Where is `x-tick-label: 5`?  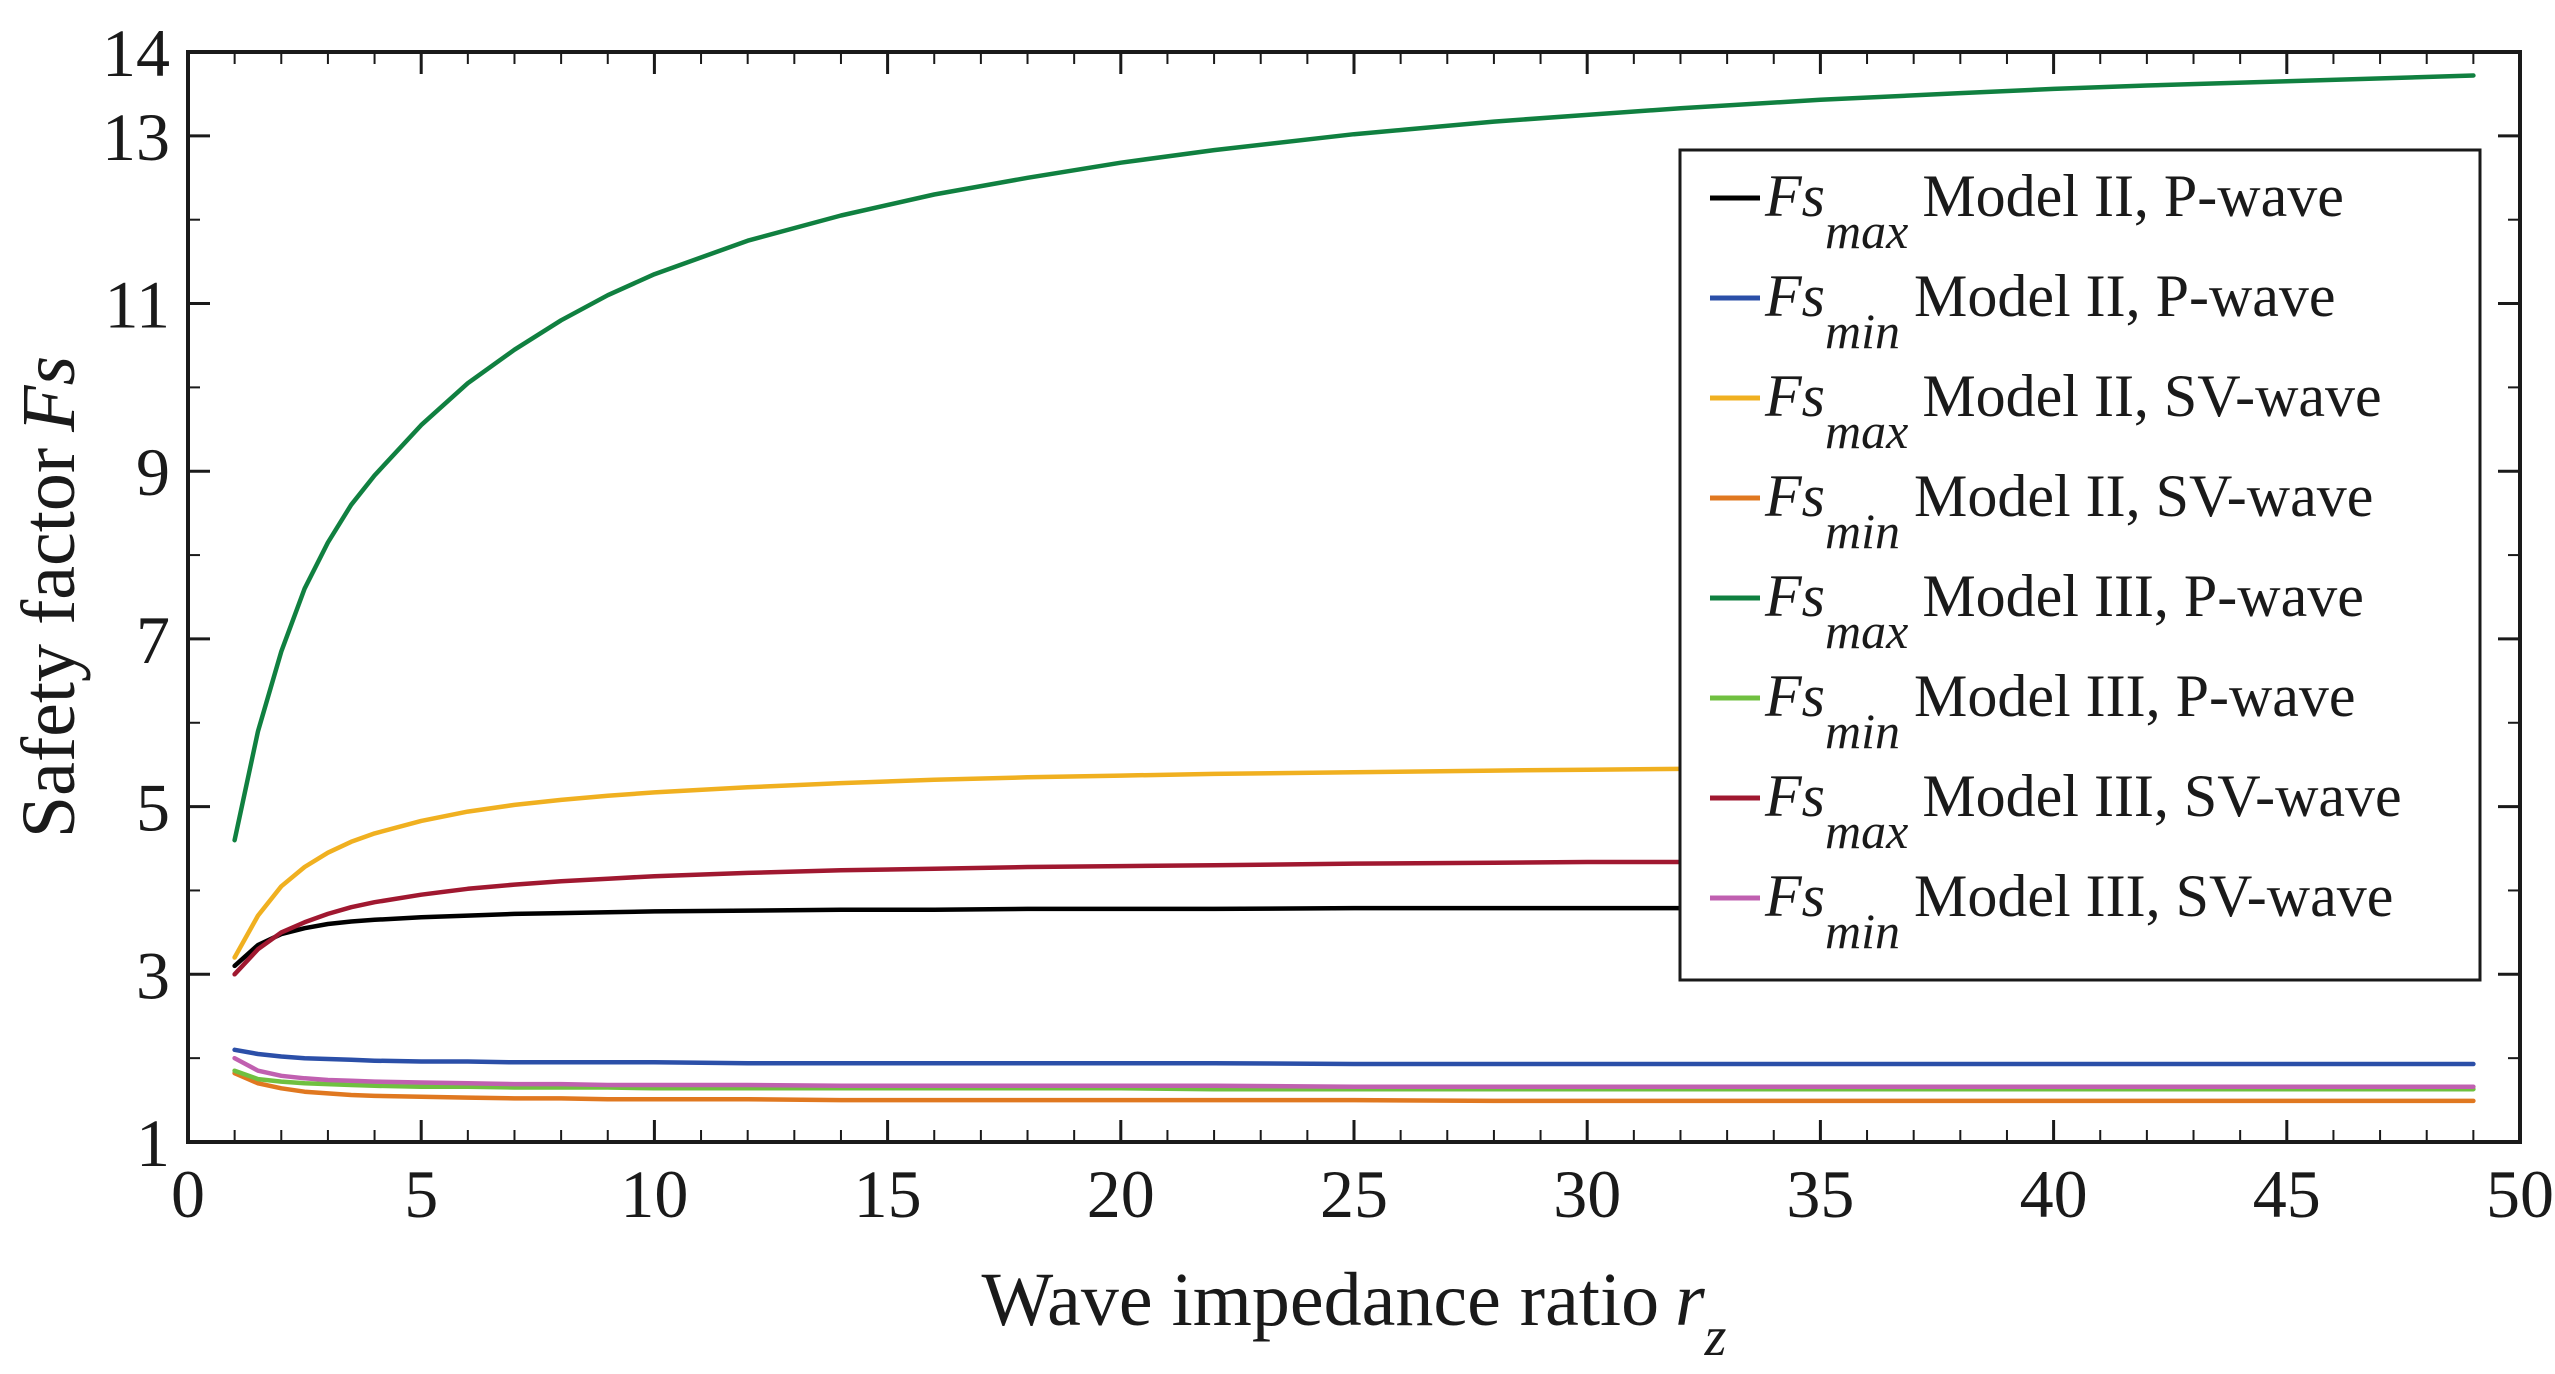 x-tick-label: 5 is located at coordinates (421, 1194).